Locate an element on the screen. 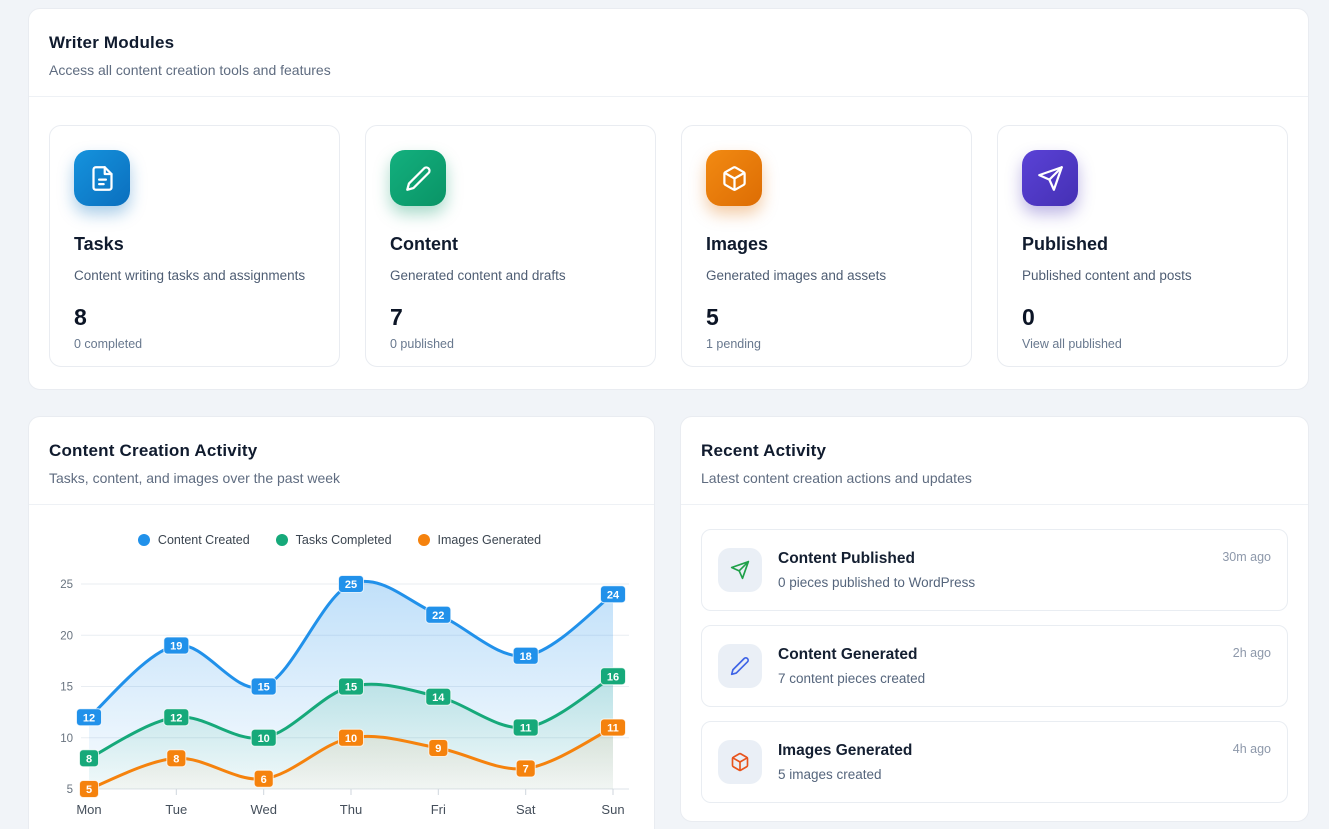 The width and height of the screenshot is (1329, 829). activity-description: 5 images created is located at coordinates (830, 774).